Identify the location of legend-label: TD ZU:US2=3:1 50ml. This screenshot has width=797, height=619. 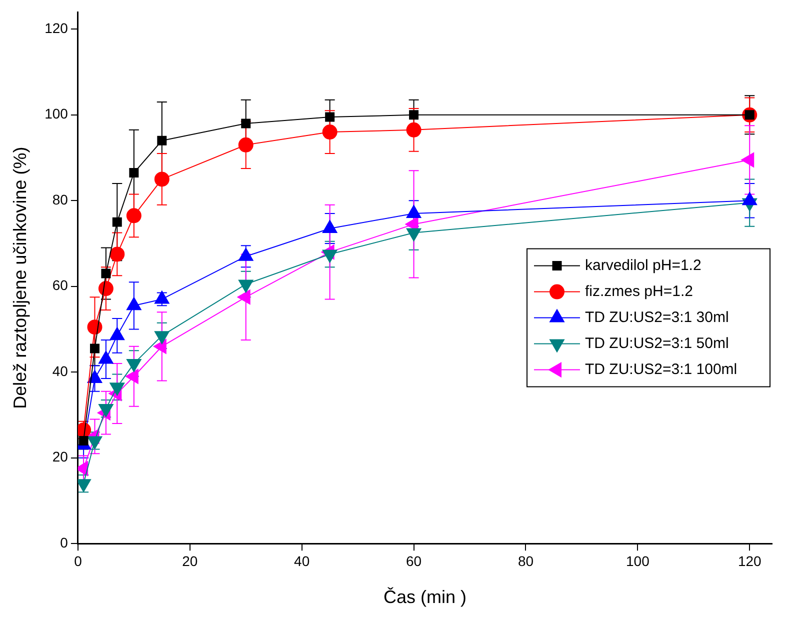
(657, 343).